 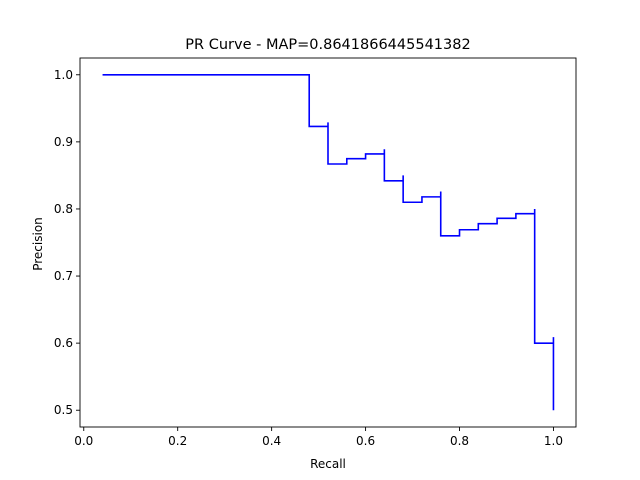 What do you see at coordinates (177, 441) in the screenshot?
I see `x-tick-label: 0.2` at bounding box center [177, 441].